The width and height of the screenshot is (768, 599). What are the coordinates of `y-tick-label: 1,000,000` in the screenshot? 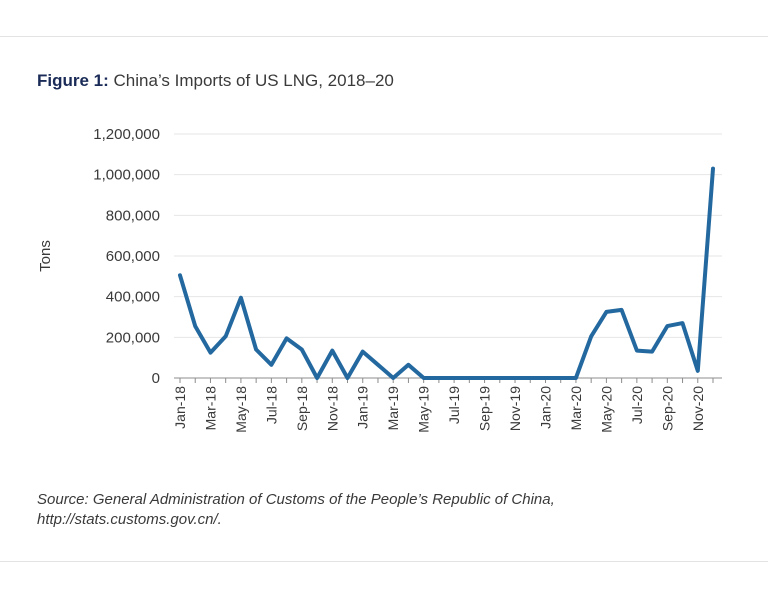 It's located at (126, 175).